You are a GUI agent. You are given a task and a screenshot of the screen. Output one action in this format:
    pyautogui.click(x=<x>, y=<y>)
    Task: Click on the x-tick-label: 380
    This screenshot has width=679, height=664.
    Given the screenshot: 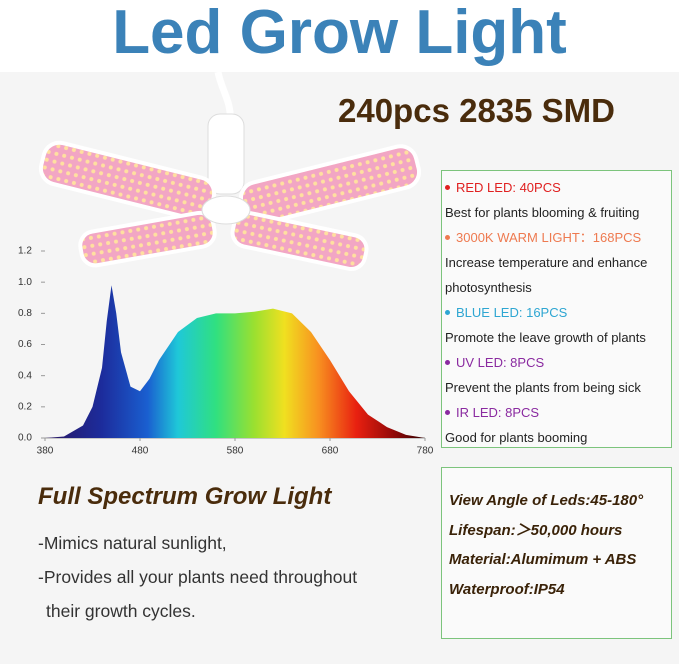 What is the action you would take?
    pyautogui.click(x=45, y=451)
    